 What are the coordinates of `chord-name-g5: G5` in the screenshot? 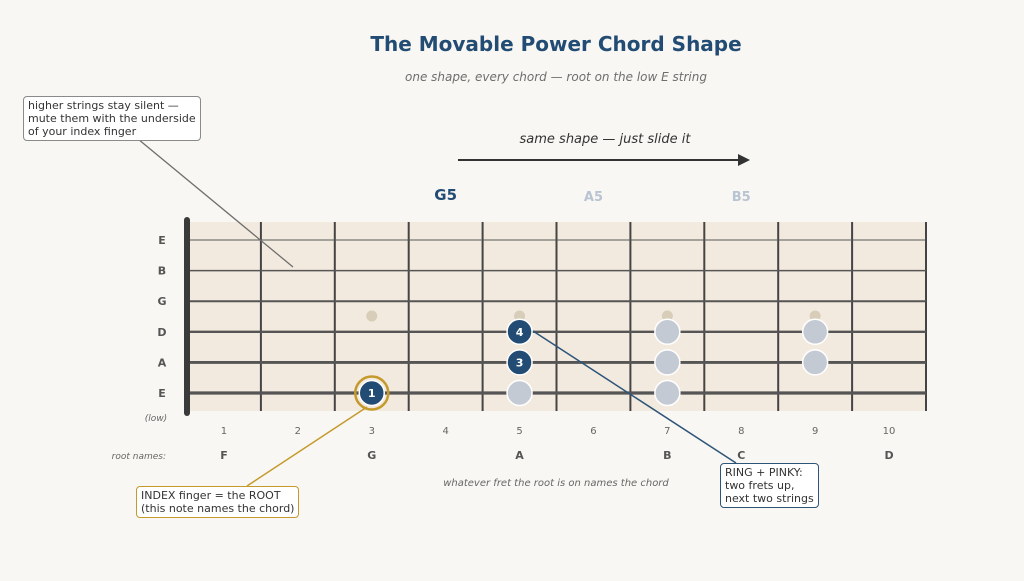 It's located at (445, 195).